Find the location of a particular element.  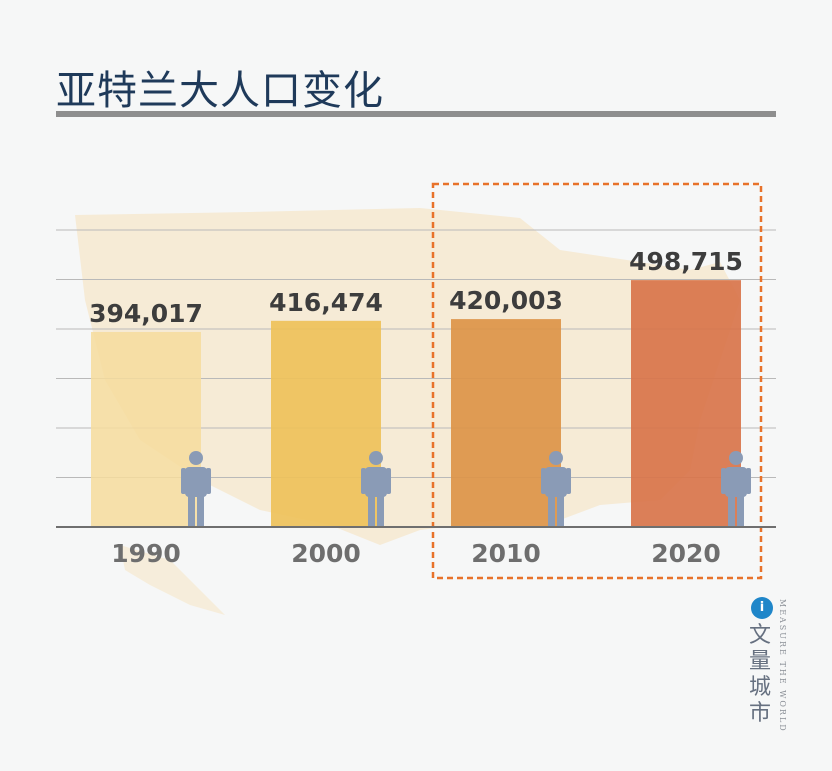

value-label-2000: 416,474 is located at coordinates (326, 302).